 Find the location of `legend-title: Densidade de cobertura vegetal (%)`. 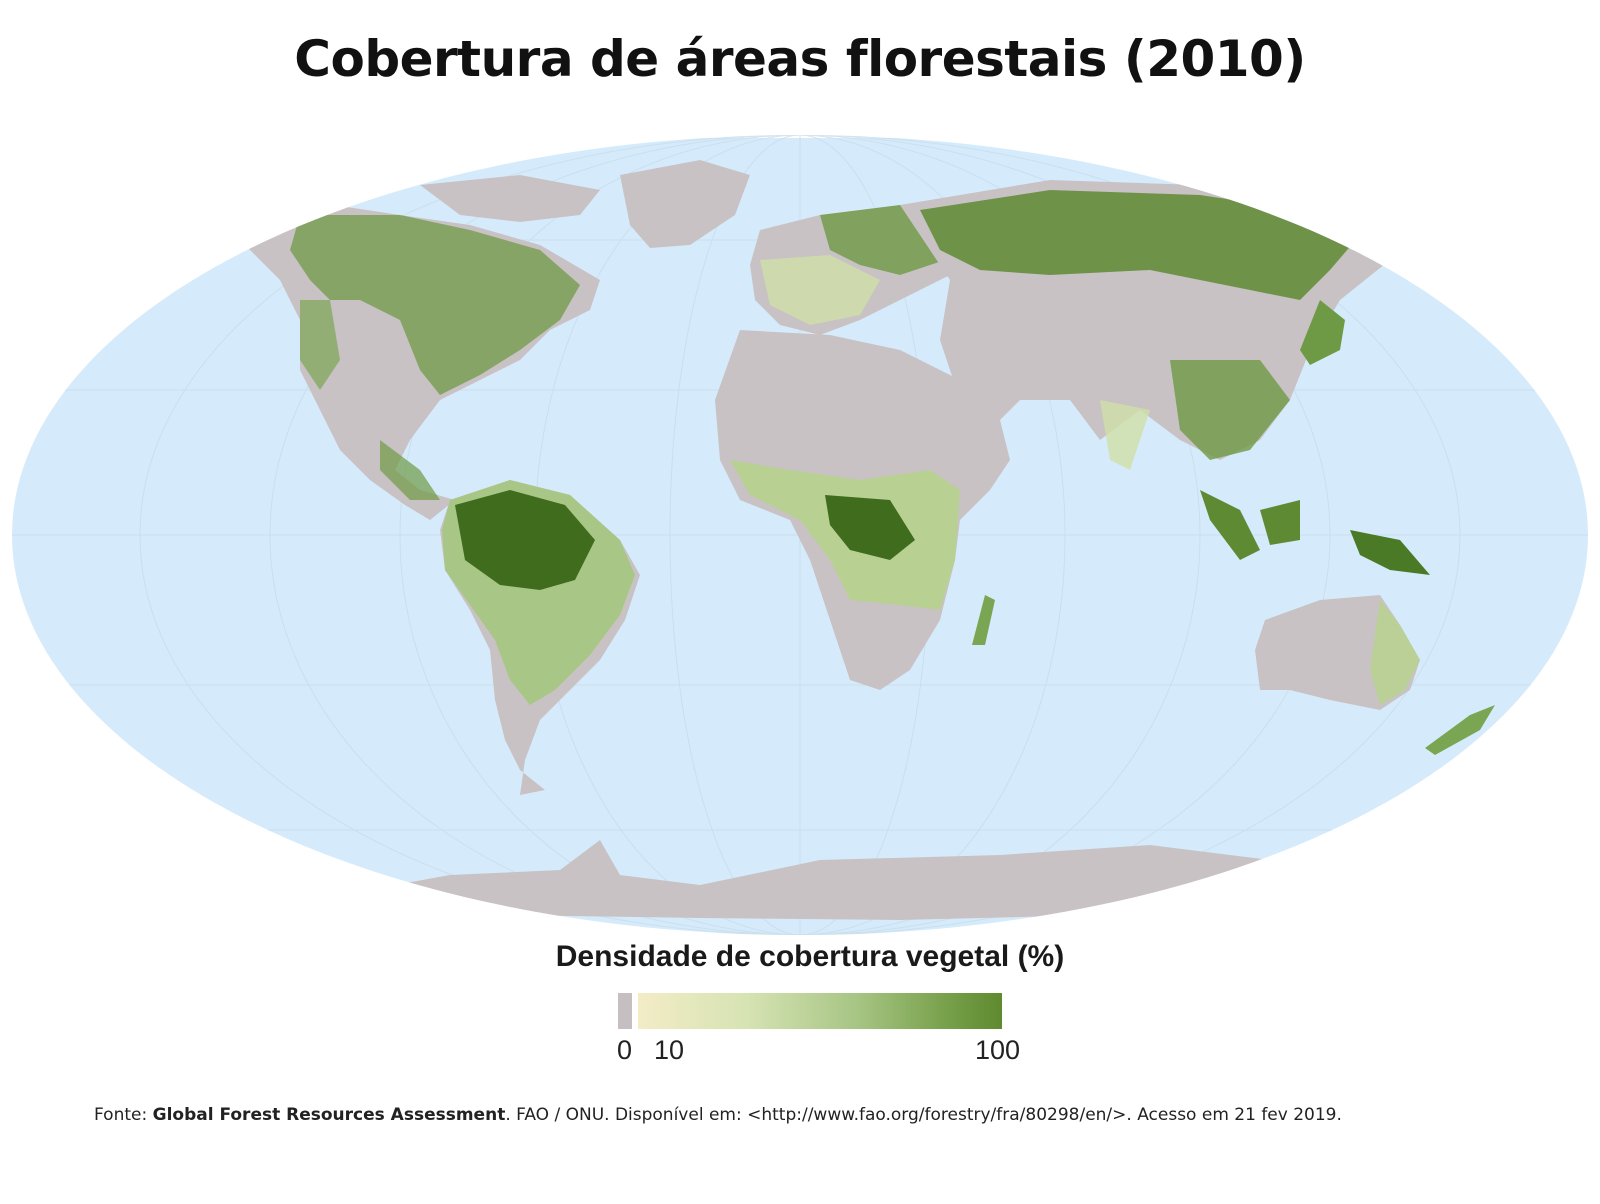

legend-title: Densidade de cobertura vegetal (%) is located at coordinates (810, 956).